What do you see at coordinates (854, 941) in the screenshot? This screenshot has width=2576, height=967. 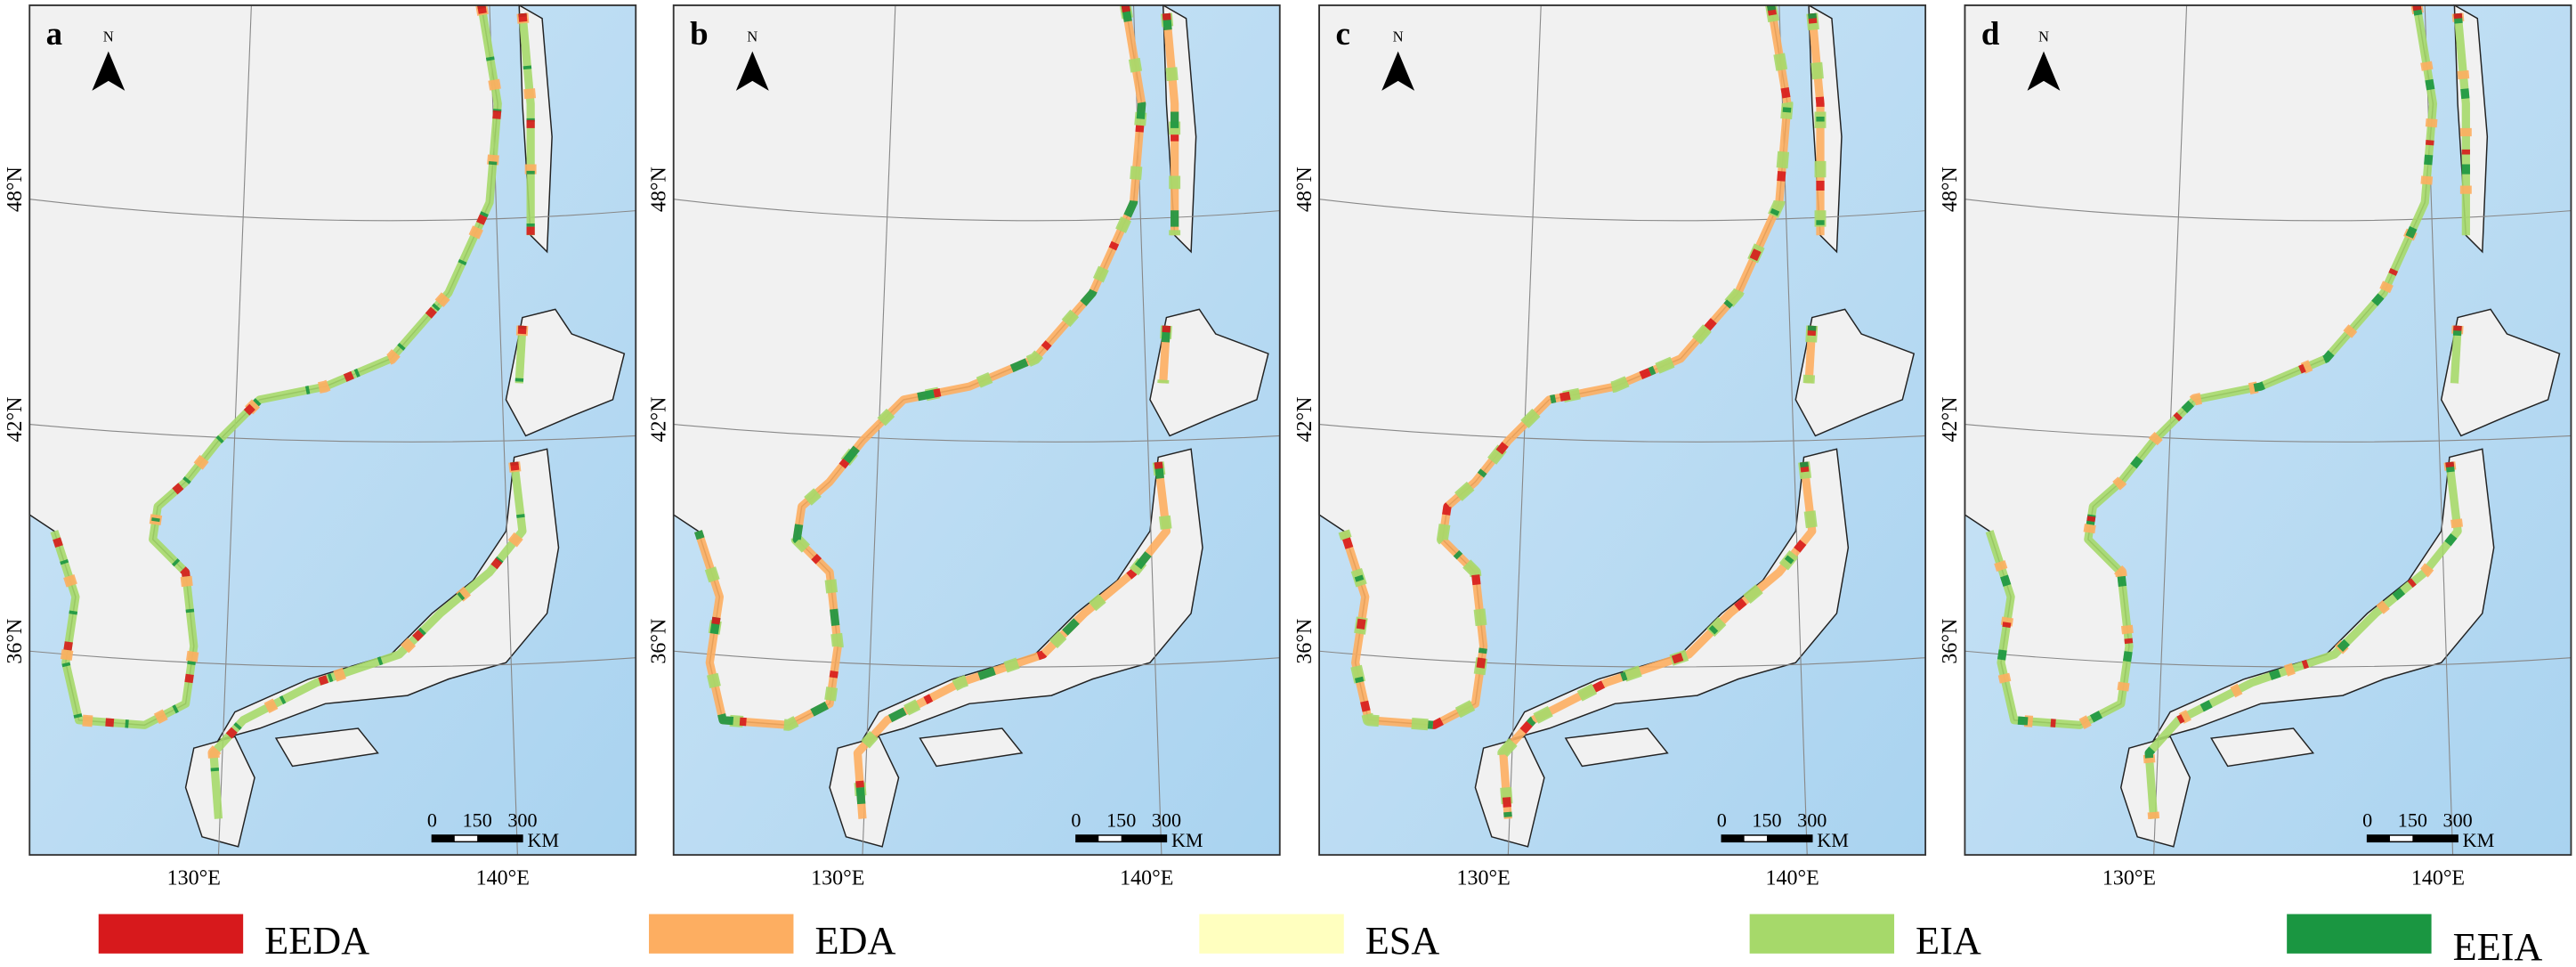 I see `legend-label: EDA` at bounding box center [854, 941].